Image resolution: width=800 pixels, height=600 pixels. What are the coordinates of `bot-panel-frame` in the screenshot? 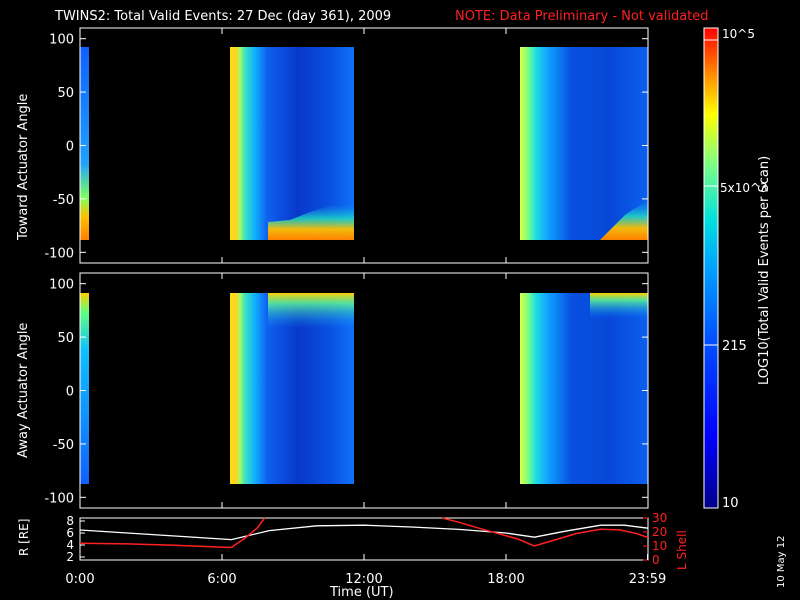 It's located at (364, 539).